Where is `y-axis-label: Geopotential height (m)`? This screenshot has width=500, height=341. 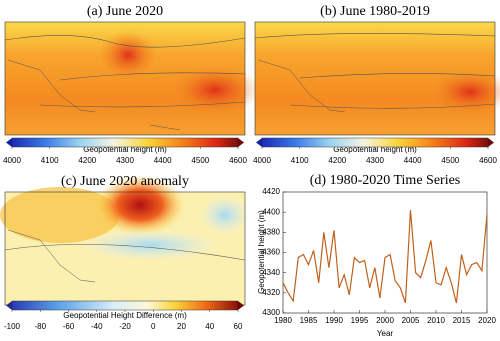
y-axis-label: Geopotential height (m) is located at coordinates (261, 252).